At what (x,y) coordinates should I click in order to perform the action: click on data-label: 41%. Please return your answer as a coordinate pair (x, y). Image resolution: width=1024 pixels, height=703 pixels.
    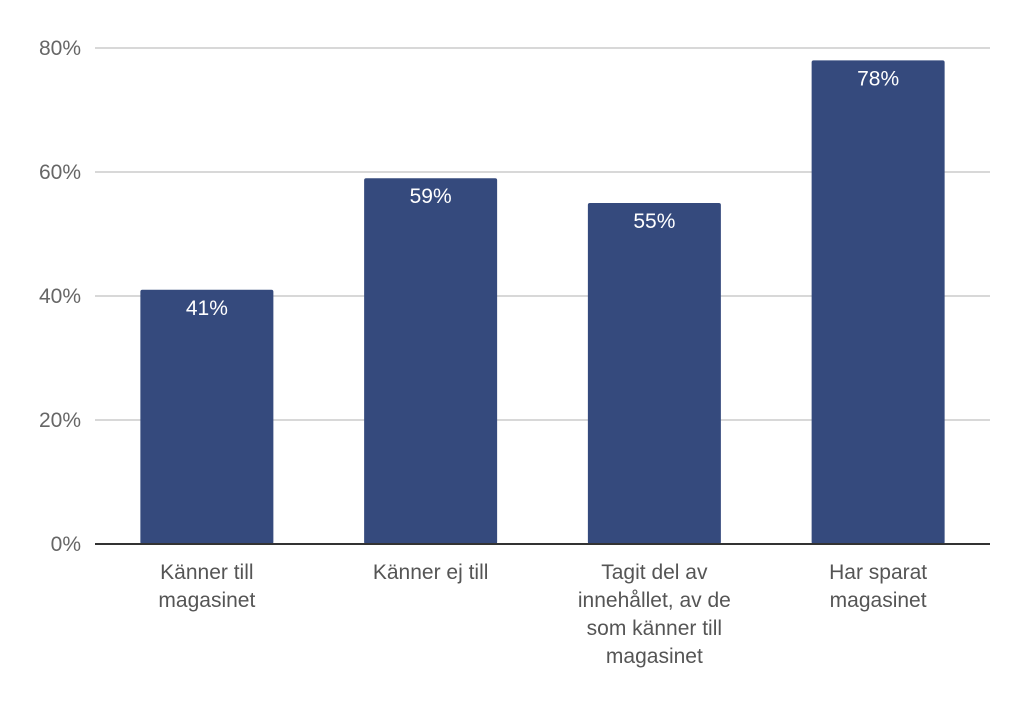
    Looking at the image, I should click on (207, 308).